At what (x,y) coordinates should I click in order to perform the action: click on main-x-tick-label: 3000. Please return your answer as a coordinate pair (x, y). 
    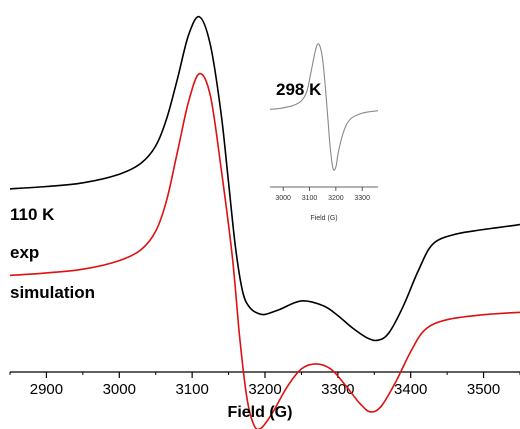
    Looking at the image, I should click on (119, 389).